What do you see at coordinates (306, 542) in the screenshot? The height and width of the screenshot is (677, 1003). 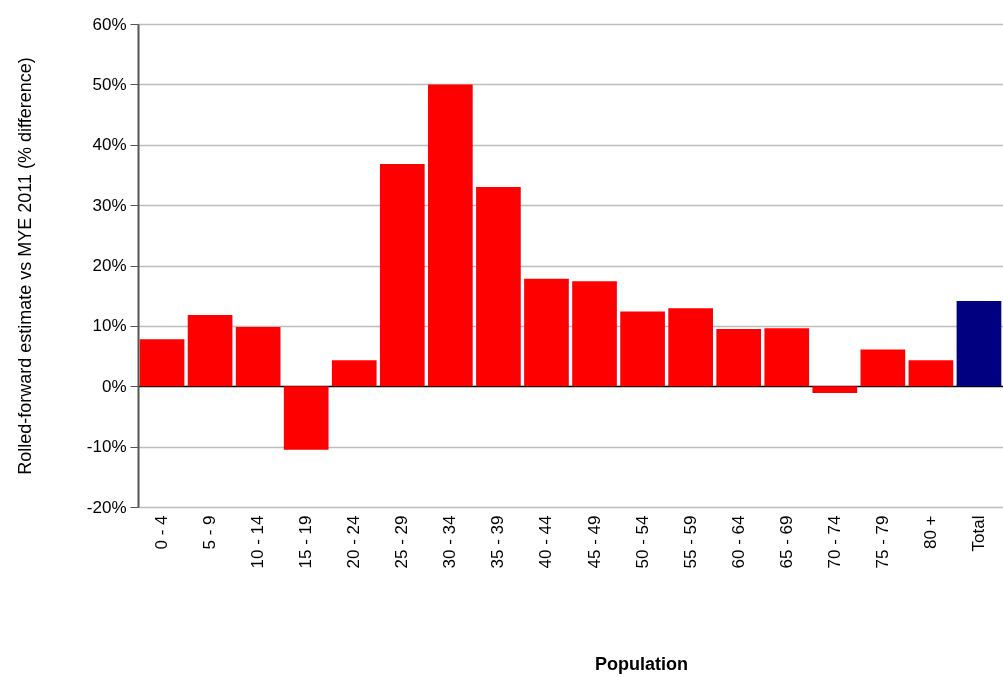 I see `x-tick-label: 15 - 19` at bounding box center [306, 542].